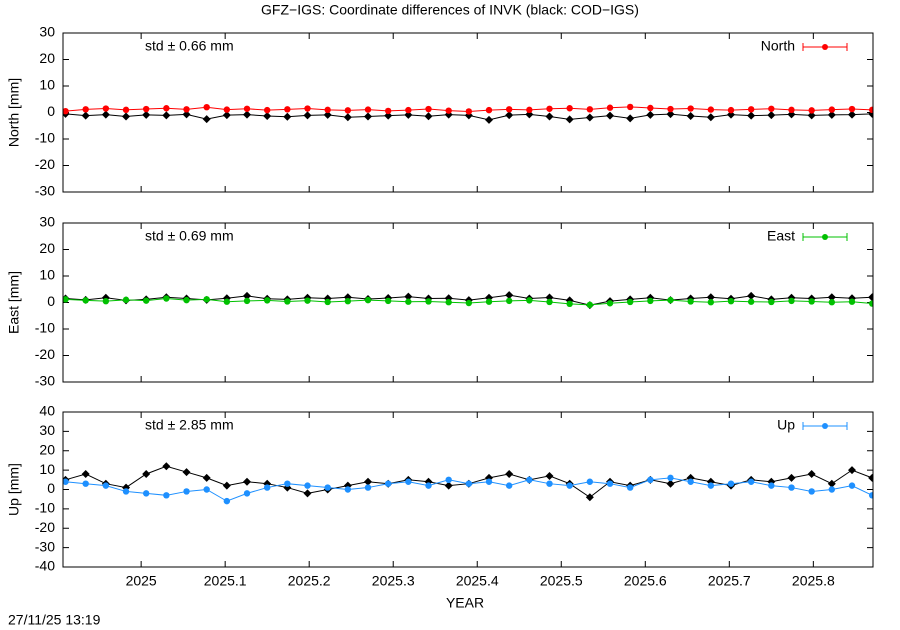  Describe the element at coordinates (14, 489) in the screenshot. I see `y-axis-label: Up [mm]` at that location.